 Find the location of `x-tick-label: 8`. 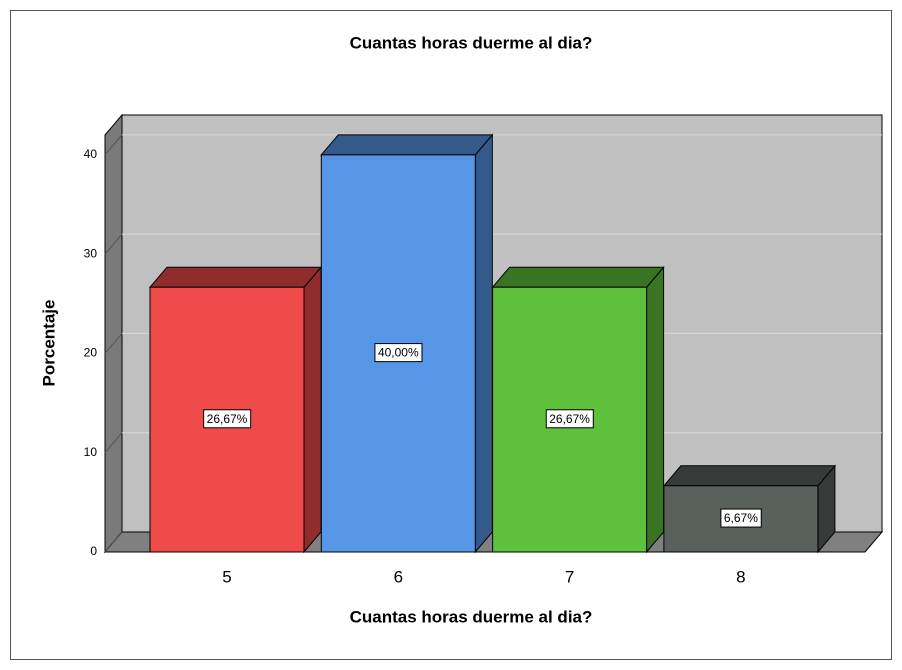

x-tick-label: 8 is located at coordinates (740, 576).